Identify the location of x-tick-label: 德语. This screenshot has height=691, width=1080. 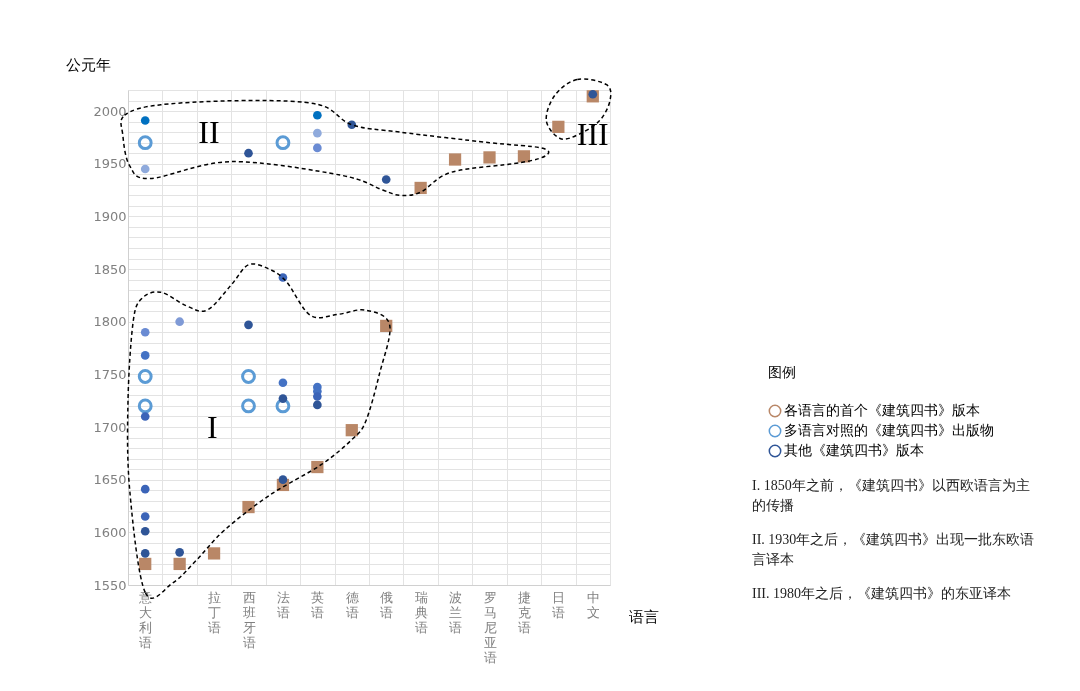
(352, 604).